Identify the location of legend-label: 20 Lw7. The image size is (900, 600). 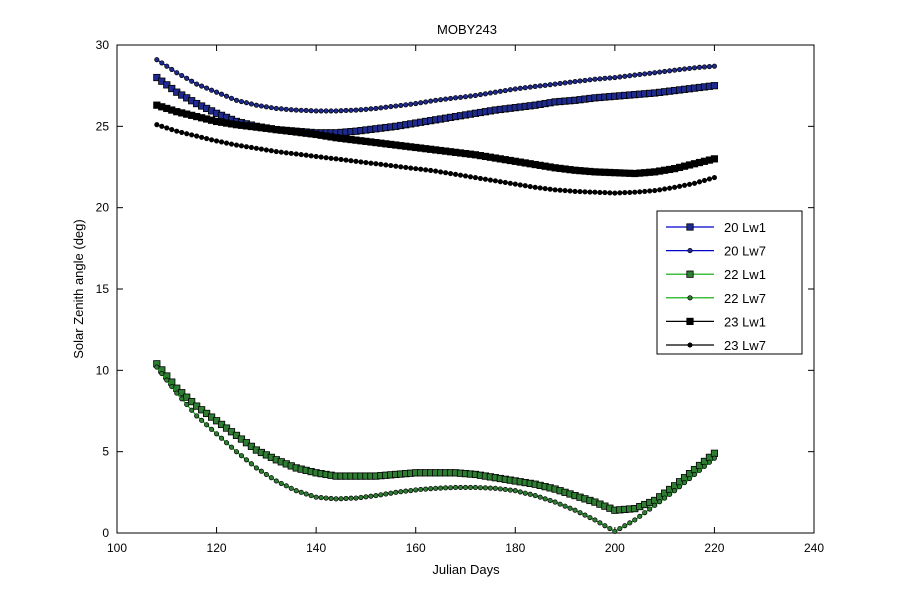
(745, 251).